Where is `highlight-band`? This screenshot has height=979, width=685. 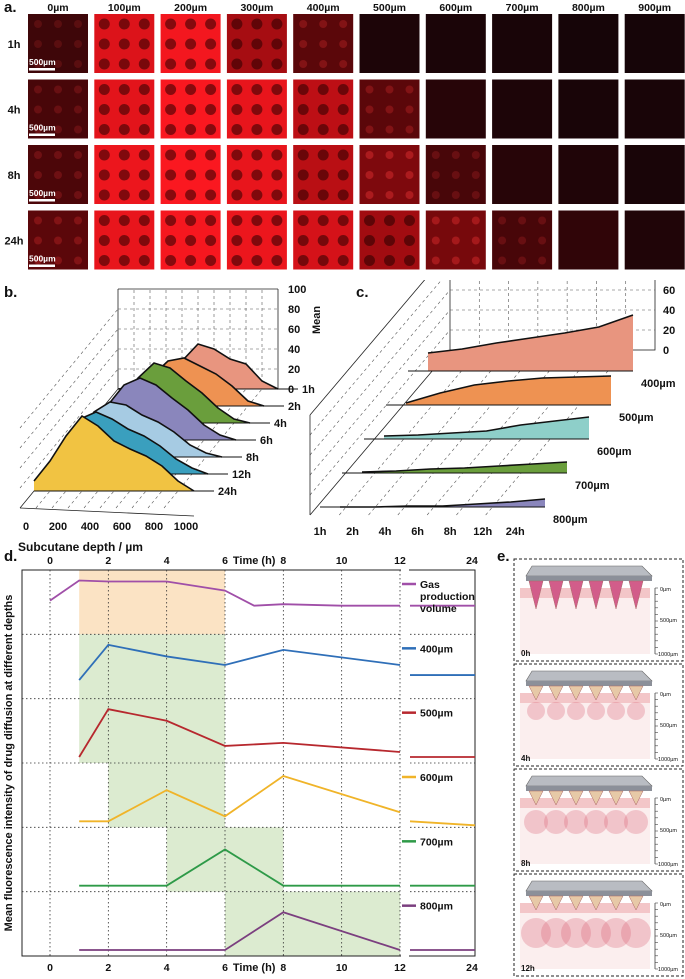
highlight-band is located at coordinates (152, 602).